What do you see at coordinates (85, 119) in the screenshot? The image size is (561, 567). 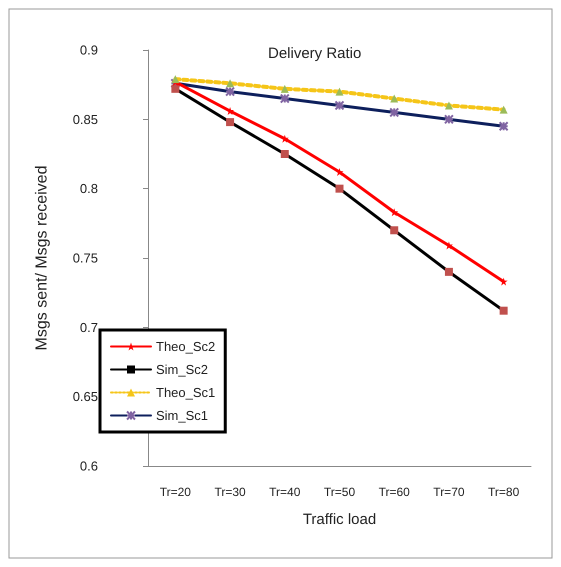 I see `y-tick-label: 0.85` at bounding box center [85, 119].